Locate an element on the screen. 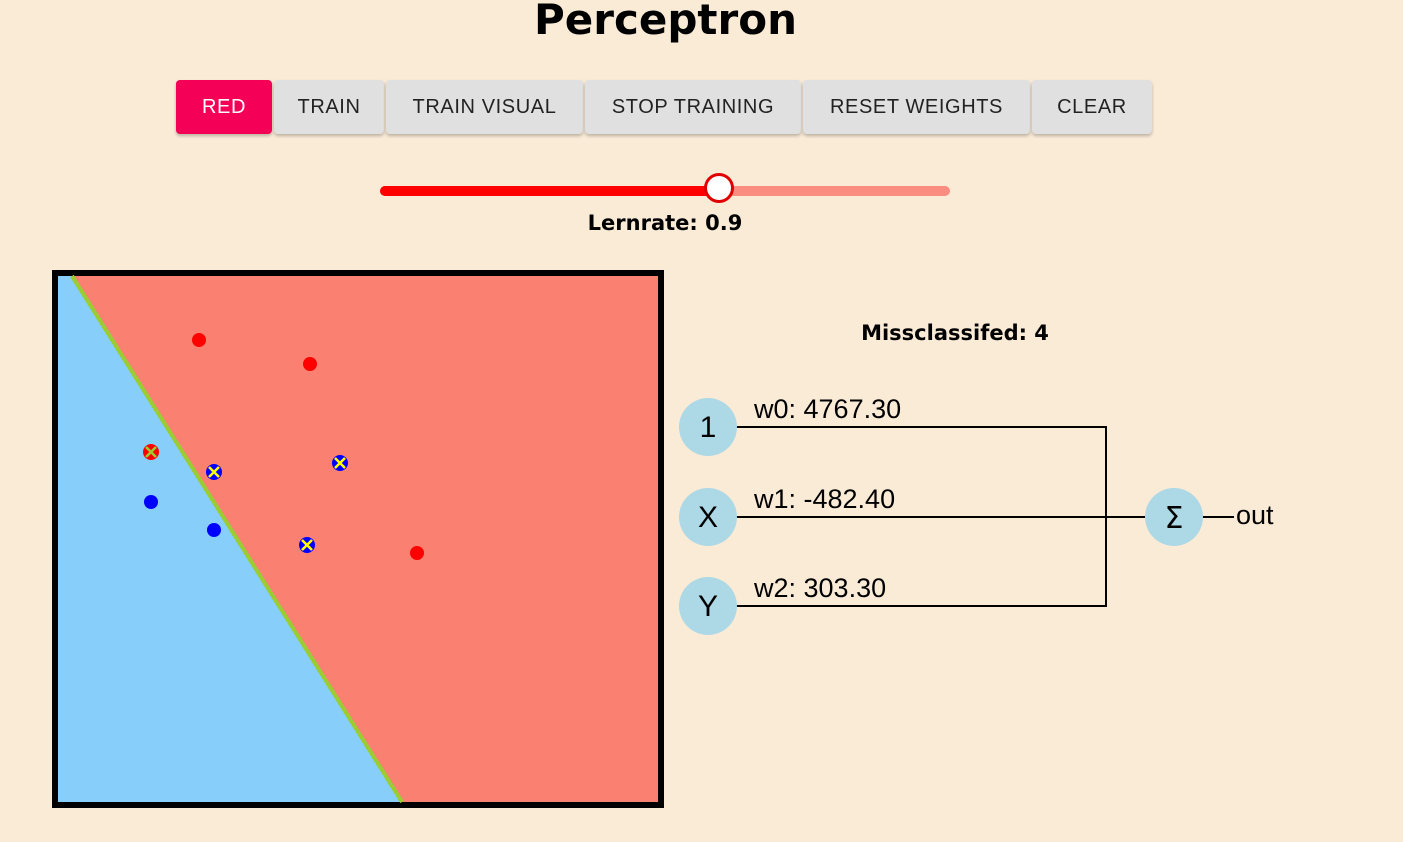 Image resolution: width=1403 pixels, height=842 pixels. input-node-y-label: Y is located at coordinates (708, 606).